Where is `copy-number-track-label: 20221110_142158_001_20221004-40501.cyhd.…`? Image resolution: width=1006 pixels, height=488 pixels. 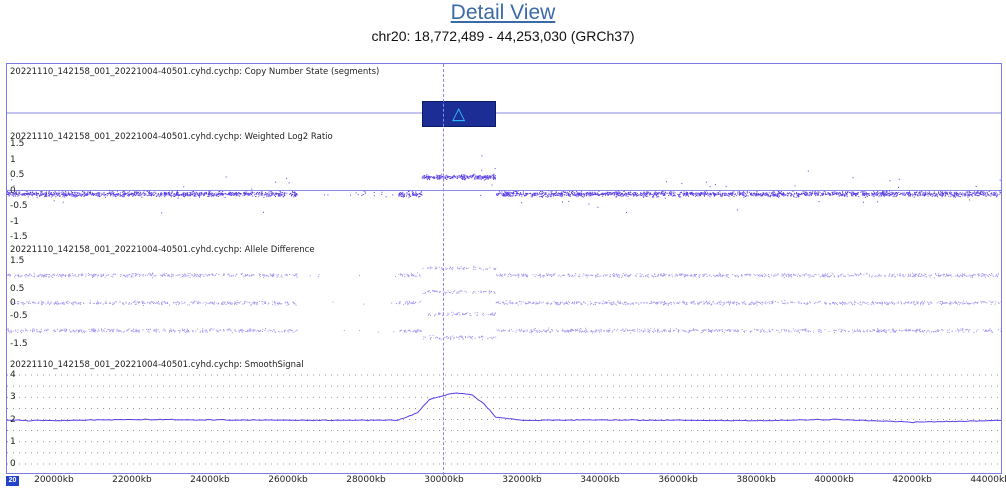
copy-number-track-label: 20221110_142158_001_20221004-40501.cyhd.… is located at coordinates (195, 72).